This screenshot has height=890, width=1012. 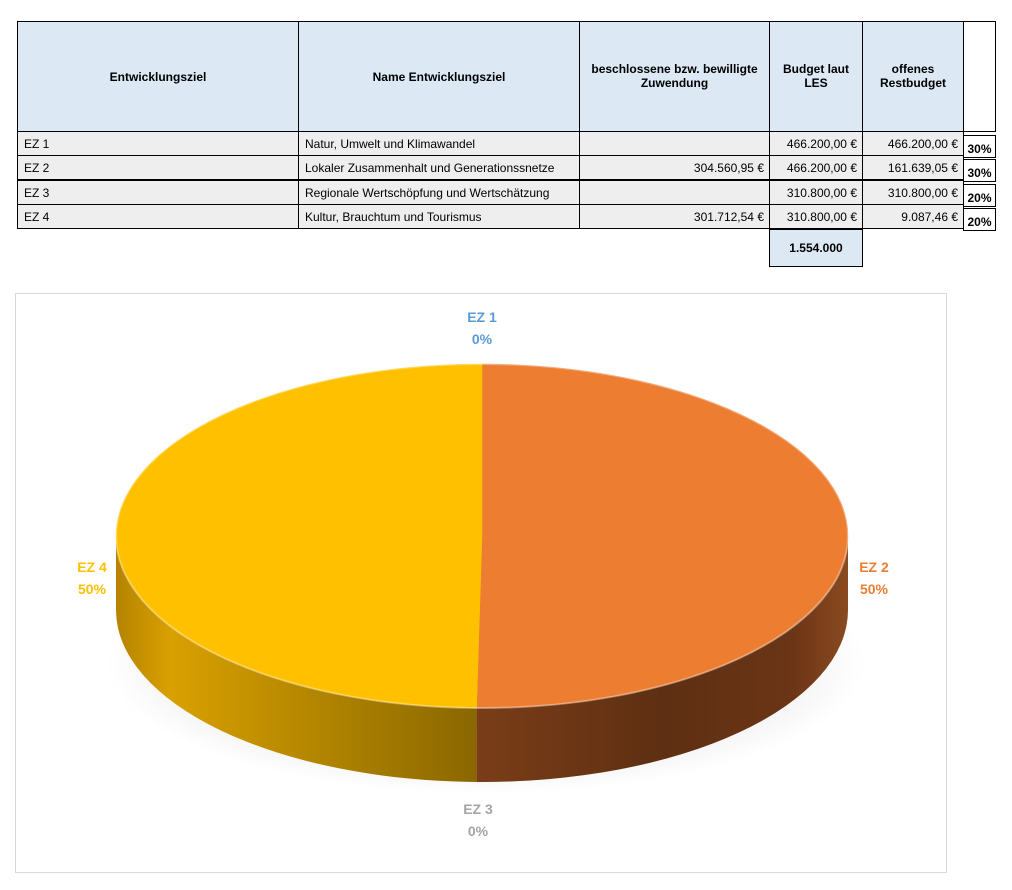 What do you see at coordinates (158, 216) in the screenshot?
I see `row-ez-code: EZ 4` at bounding box center [158, 216].